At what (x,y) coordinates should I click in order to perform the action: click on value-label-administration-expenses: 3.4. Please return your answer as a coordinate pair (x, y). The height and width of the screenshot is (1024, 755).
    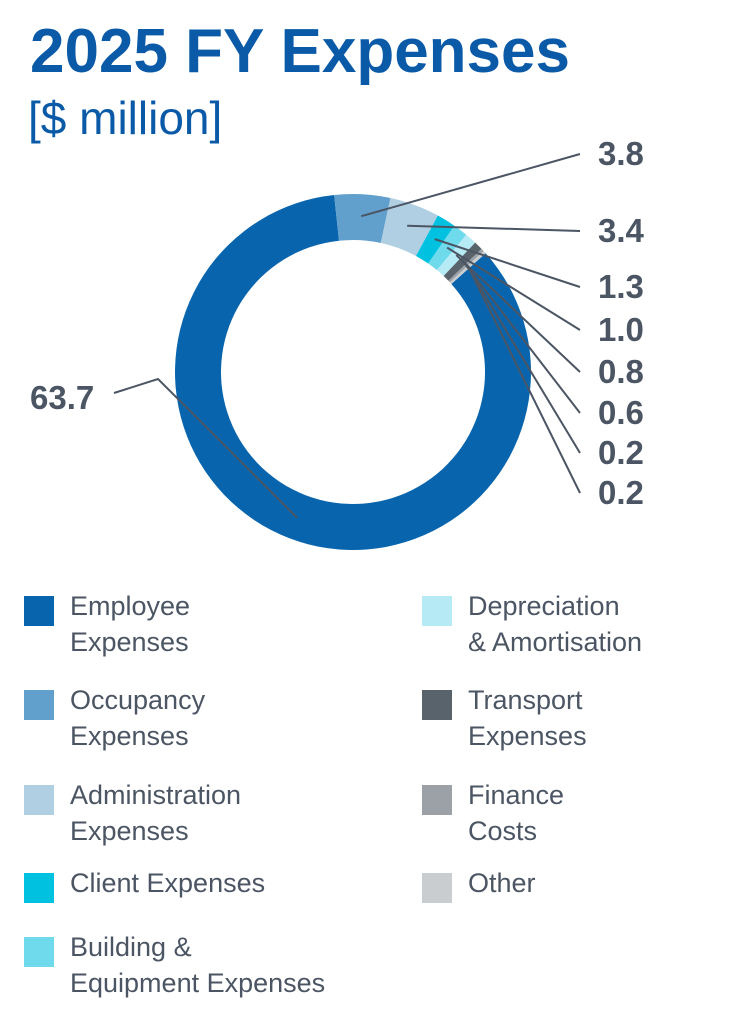
    Looking at the image, I should click on (621, 230).